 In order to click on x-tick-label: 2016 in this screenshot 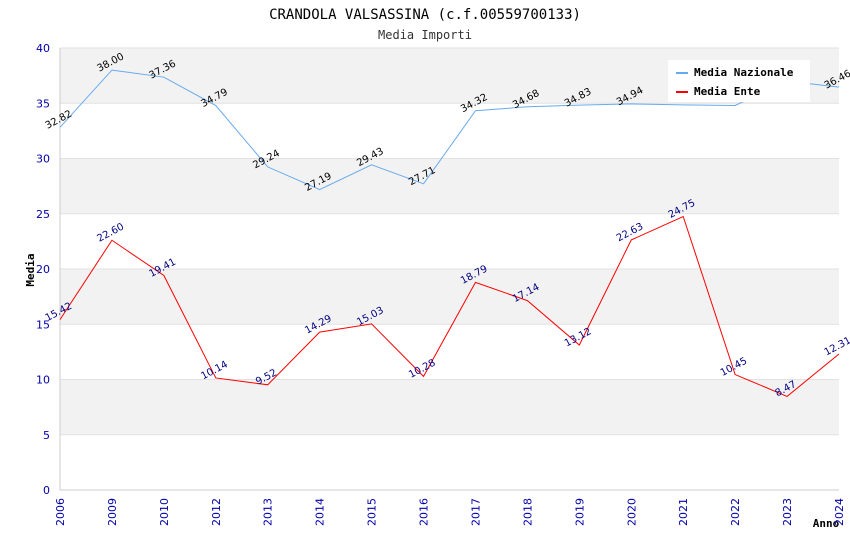, I will do `click(424, 512)`.